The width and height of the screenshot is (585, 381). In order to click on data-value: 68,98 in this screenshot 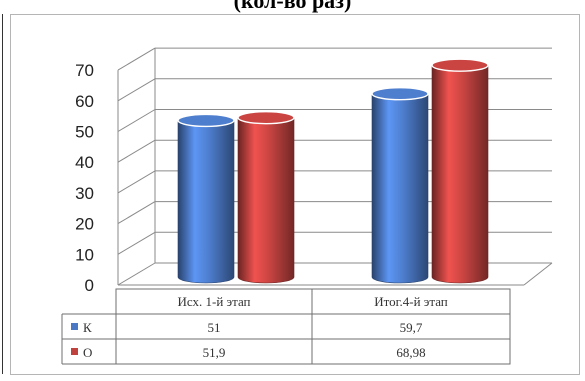, I will do `click(410, 352)`.